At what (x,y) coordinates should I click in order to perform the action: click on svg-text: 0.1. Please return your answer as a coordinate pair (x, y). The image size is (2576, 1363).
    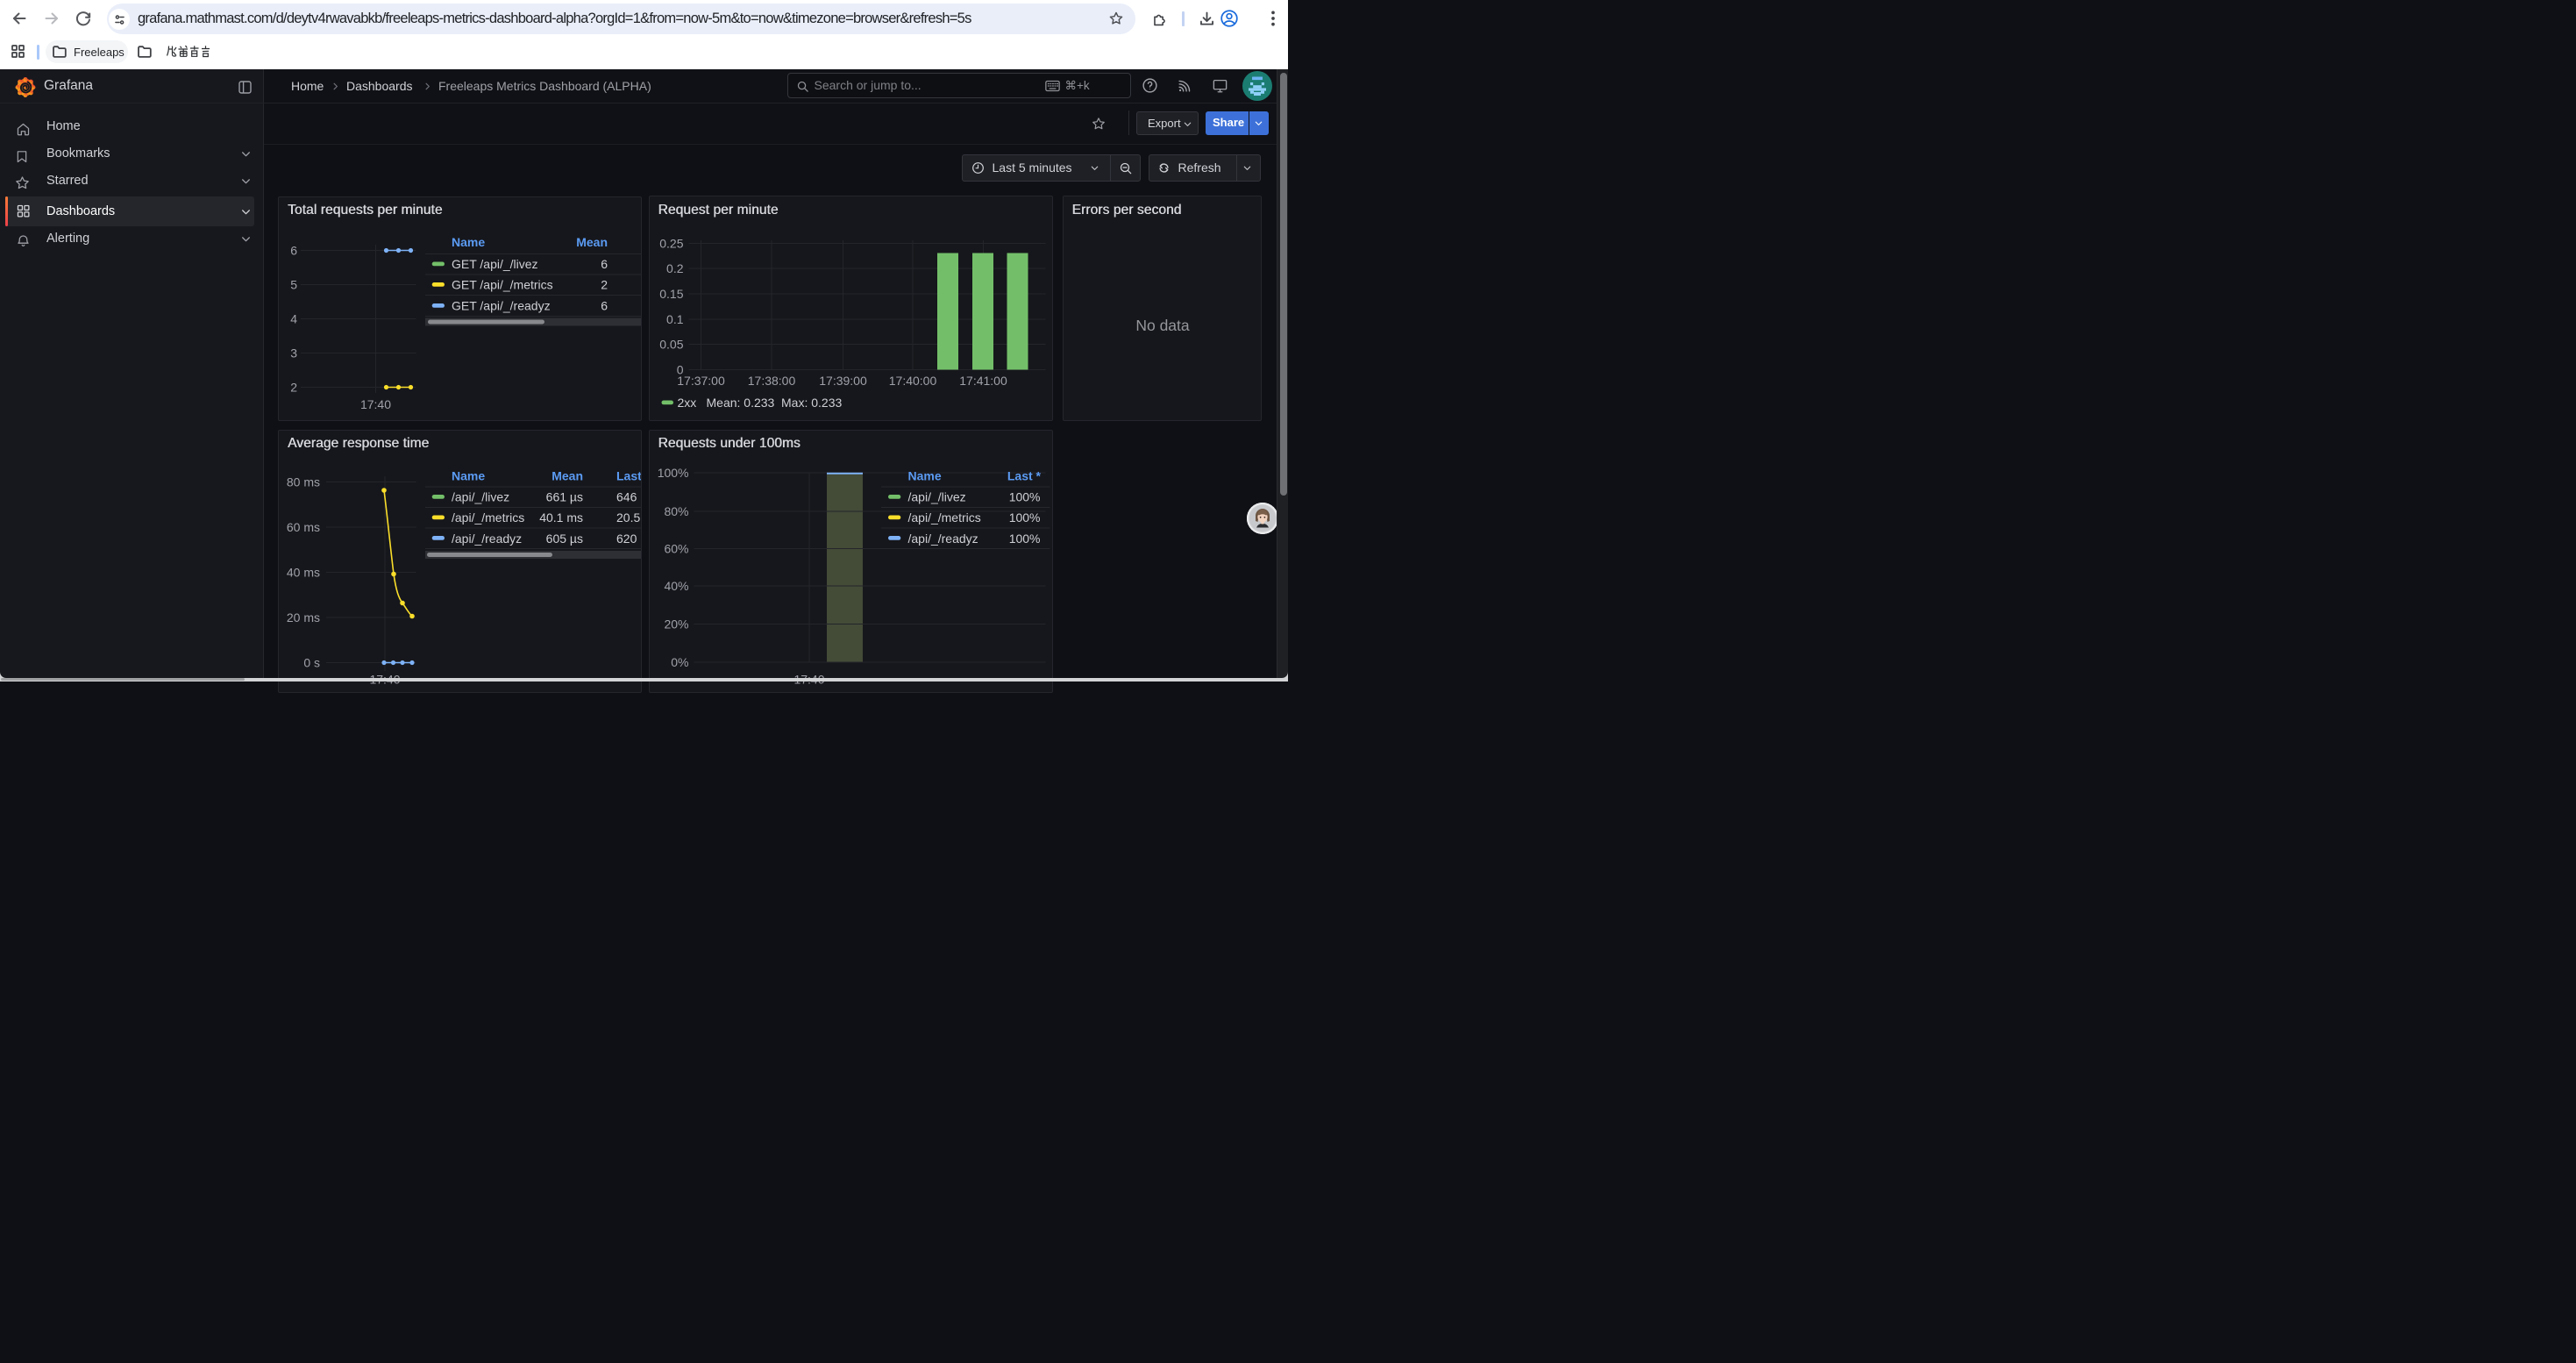
    Looking at the image, I should click on (675, 319).